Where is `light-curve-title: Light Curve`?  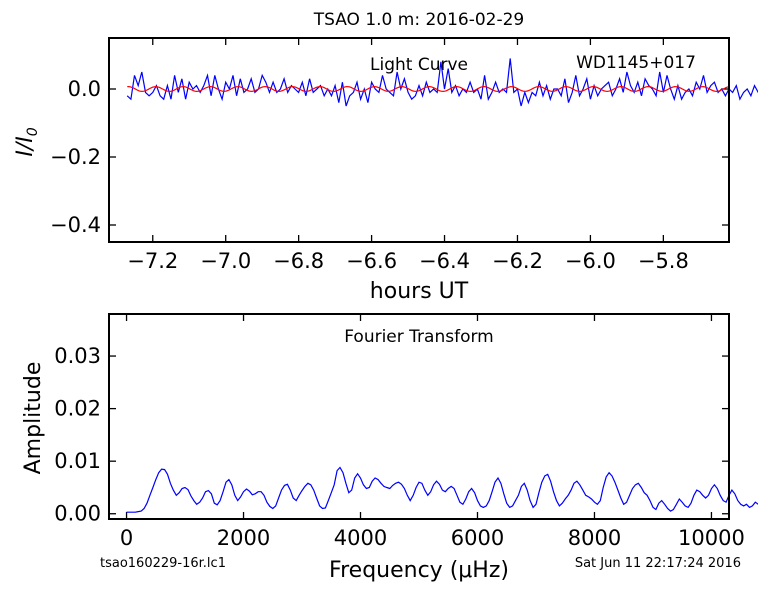 light-curve-title: Light Curve is located at coordinates (419, 65).